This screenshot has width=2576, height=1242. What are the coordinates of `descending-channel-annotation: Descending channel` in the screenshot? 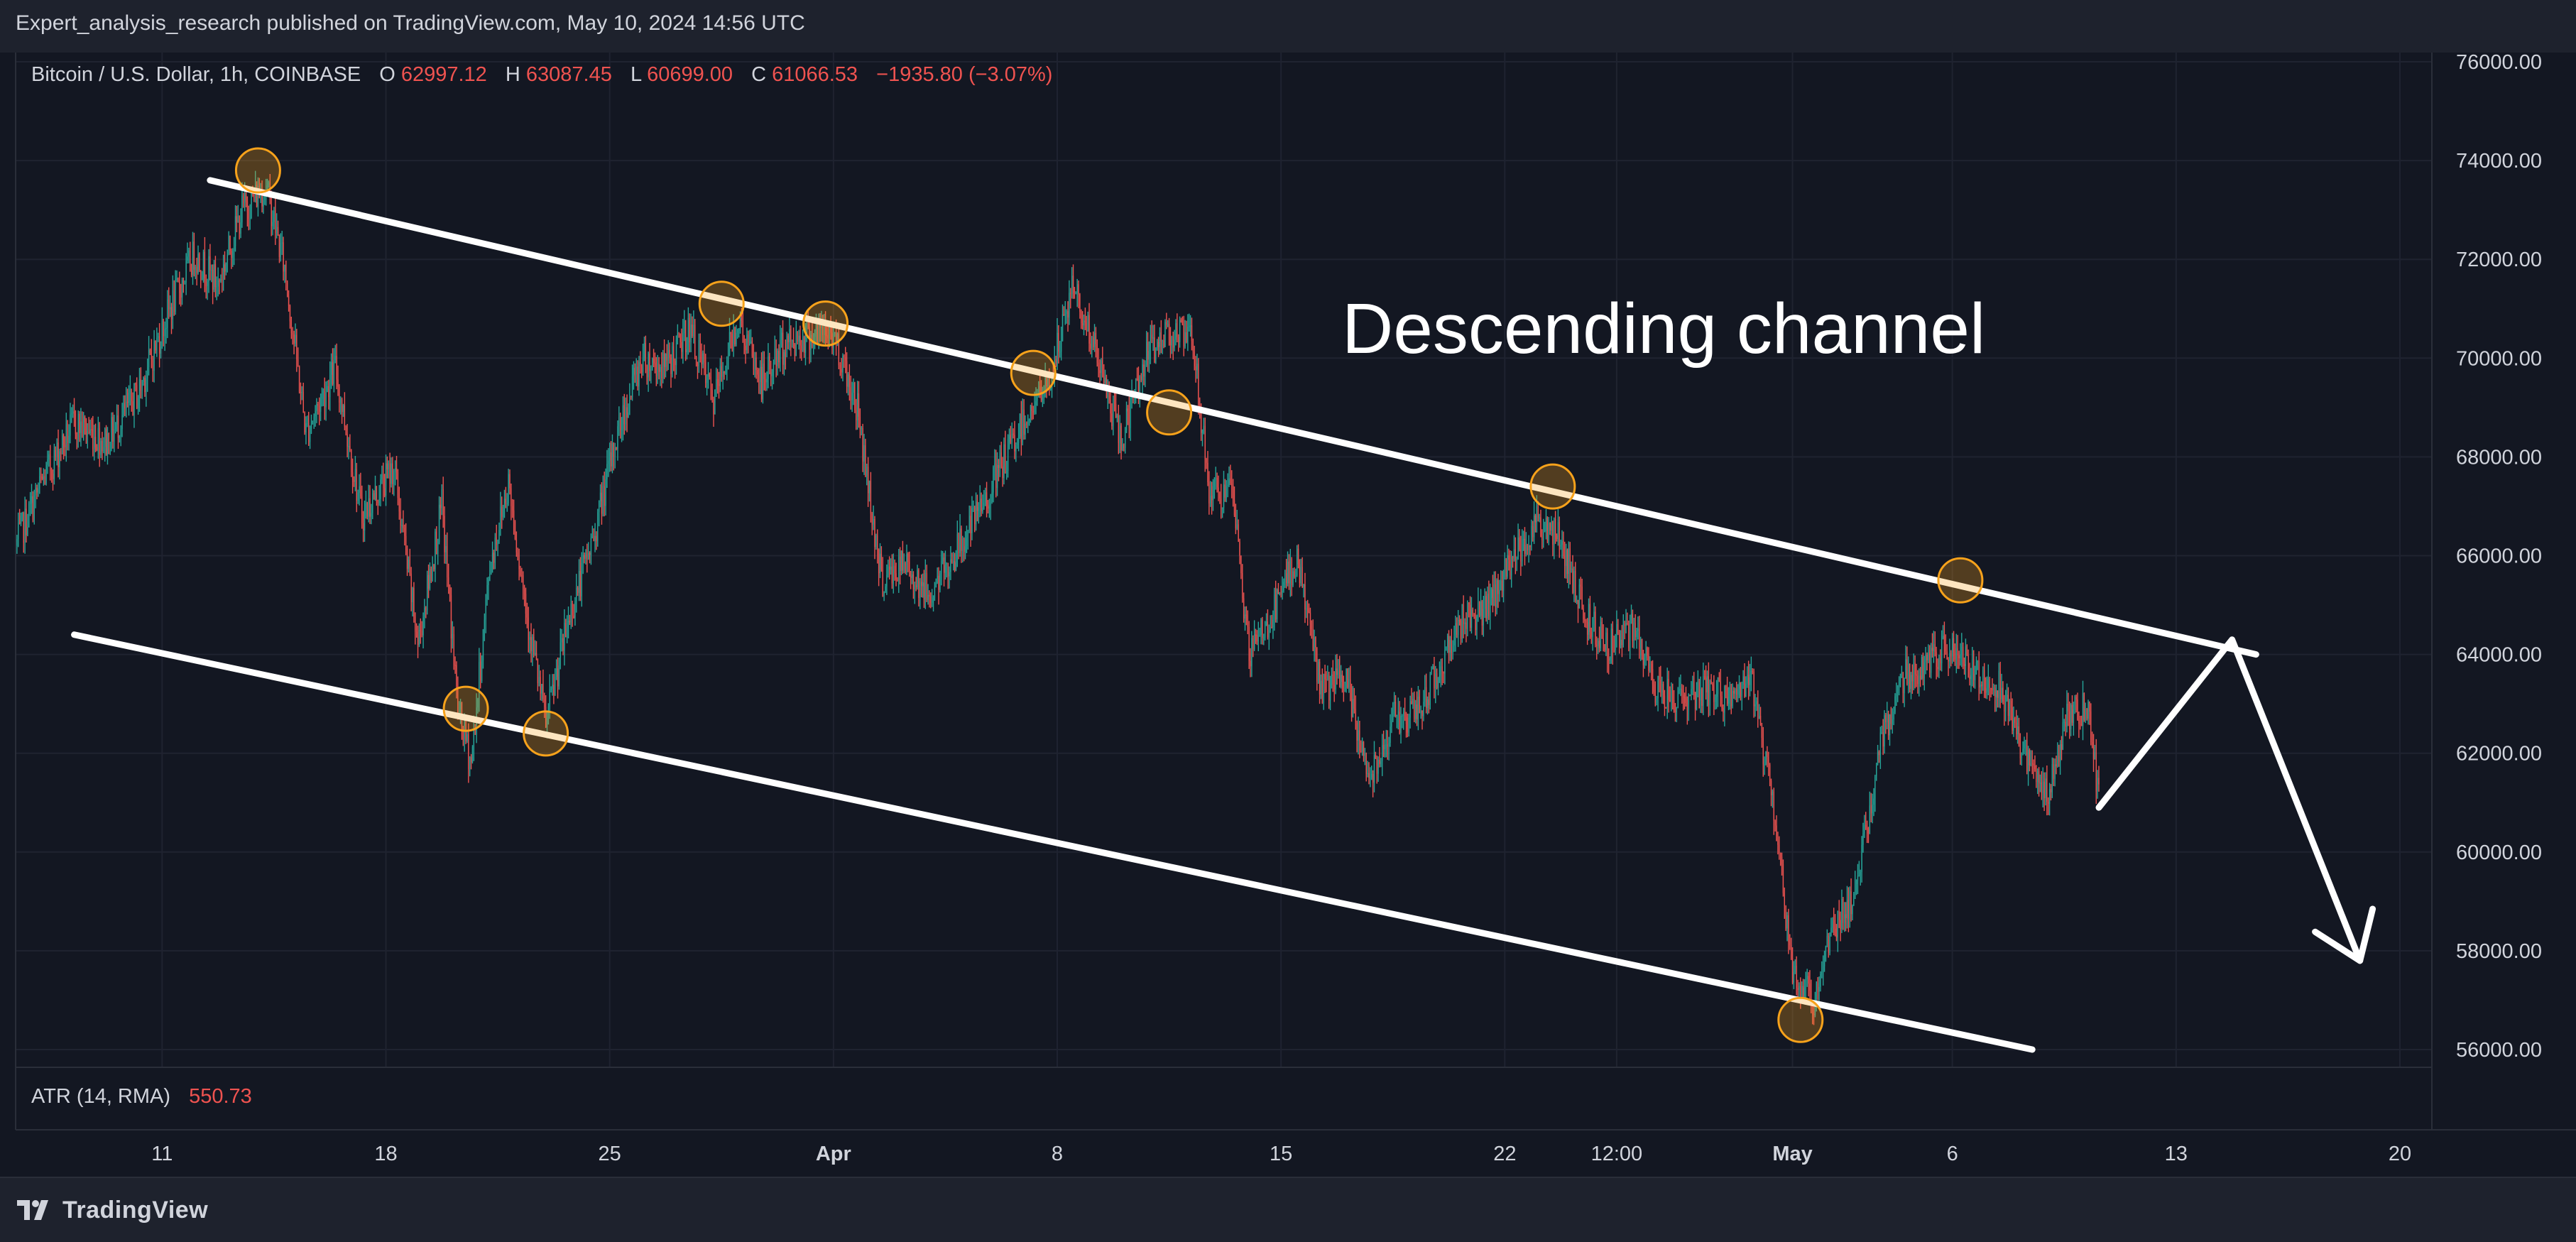 It's located at (1663, 329).